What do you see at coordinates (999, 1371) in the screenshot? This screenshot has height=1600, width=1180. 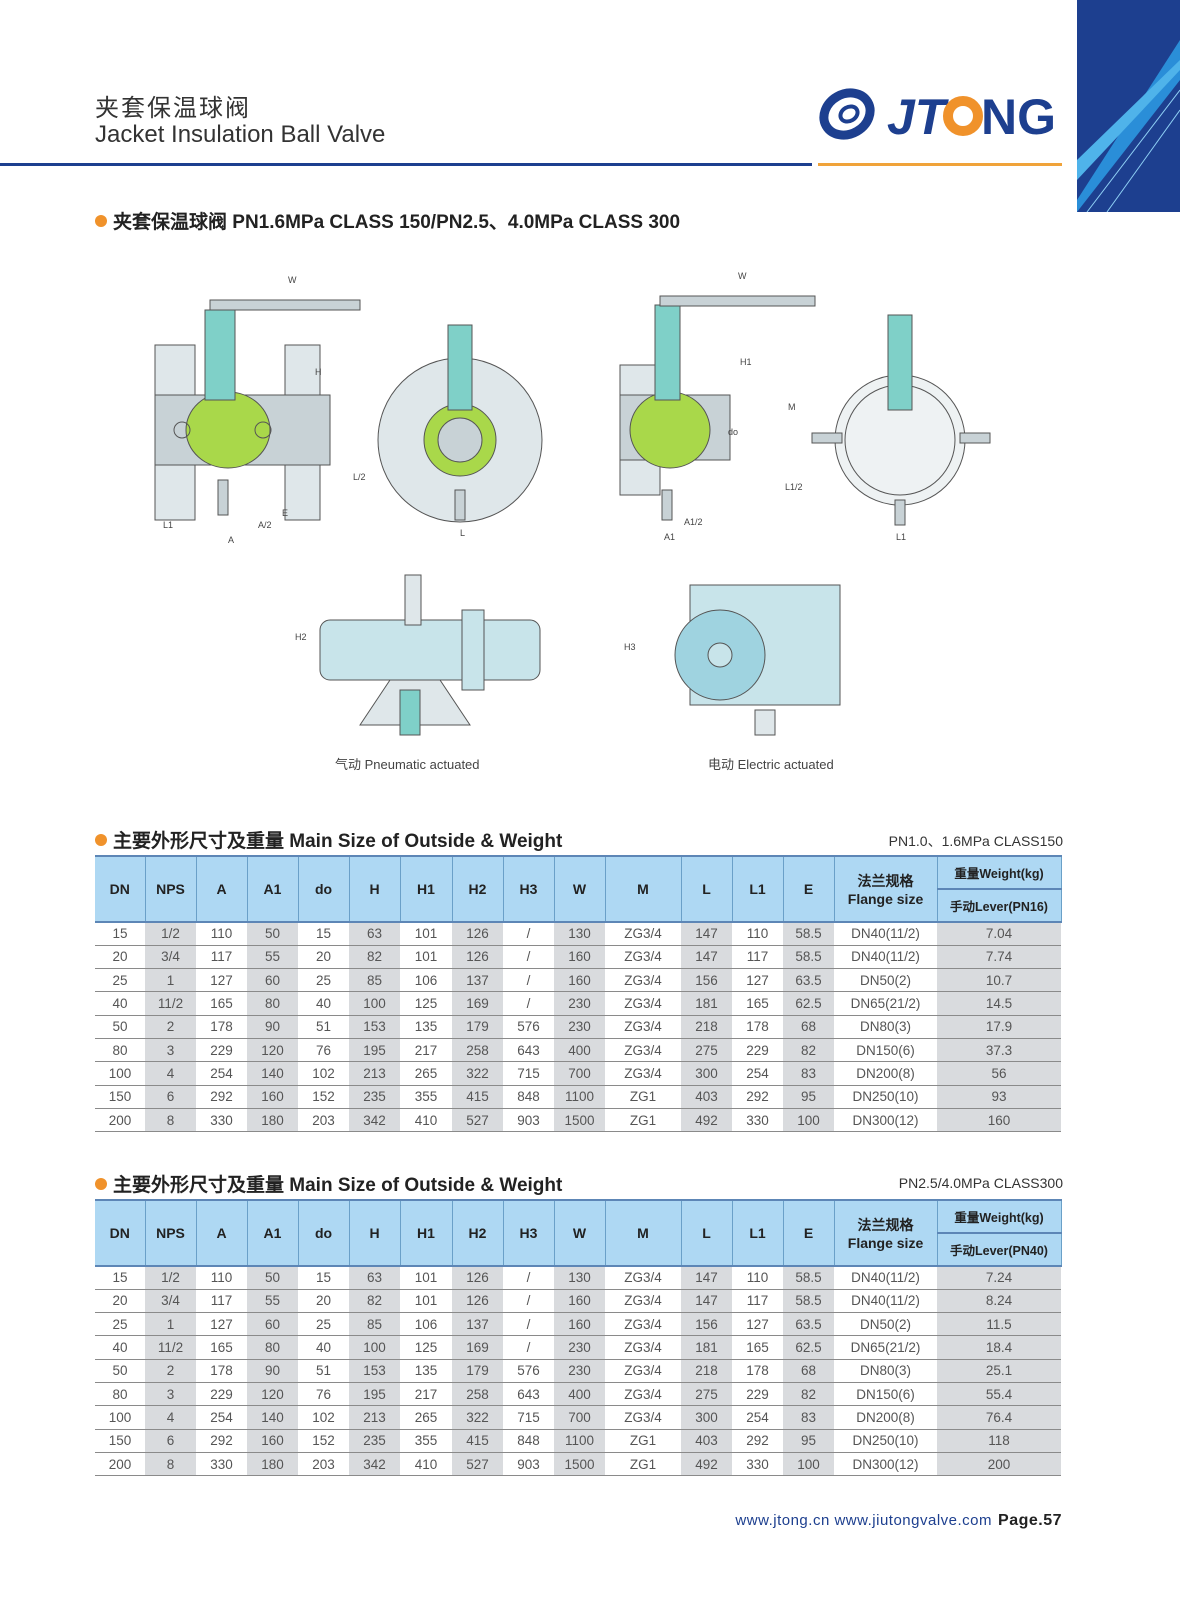 I see `table-cell: 25.1` at bounding box center [999, 1371].